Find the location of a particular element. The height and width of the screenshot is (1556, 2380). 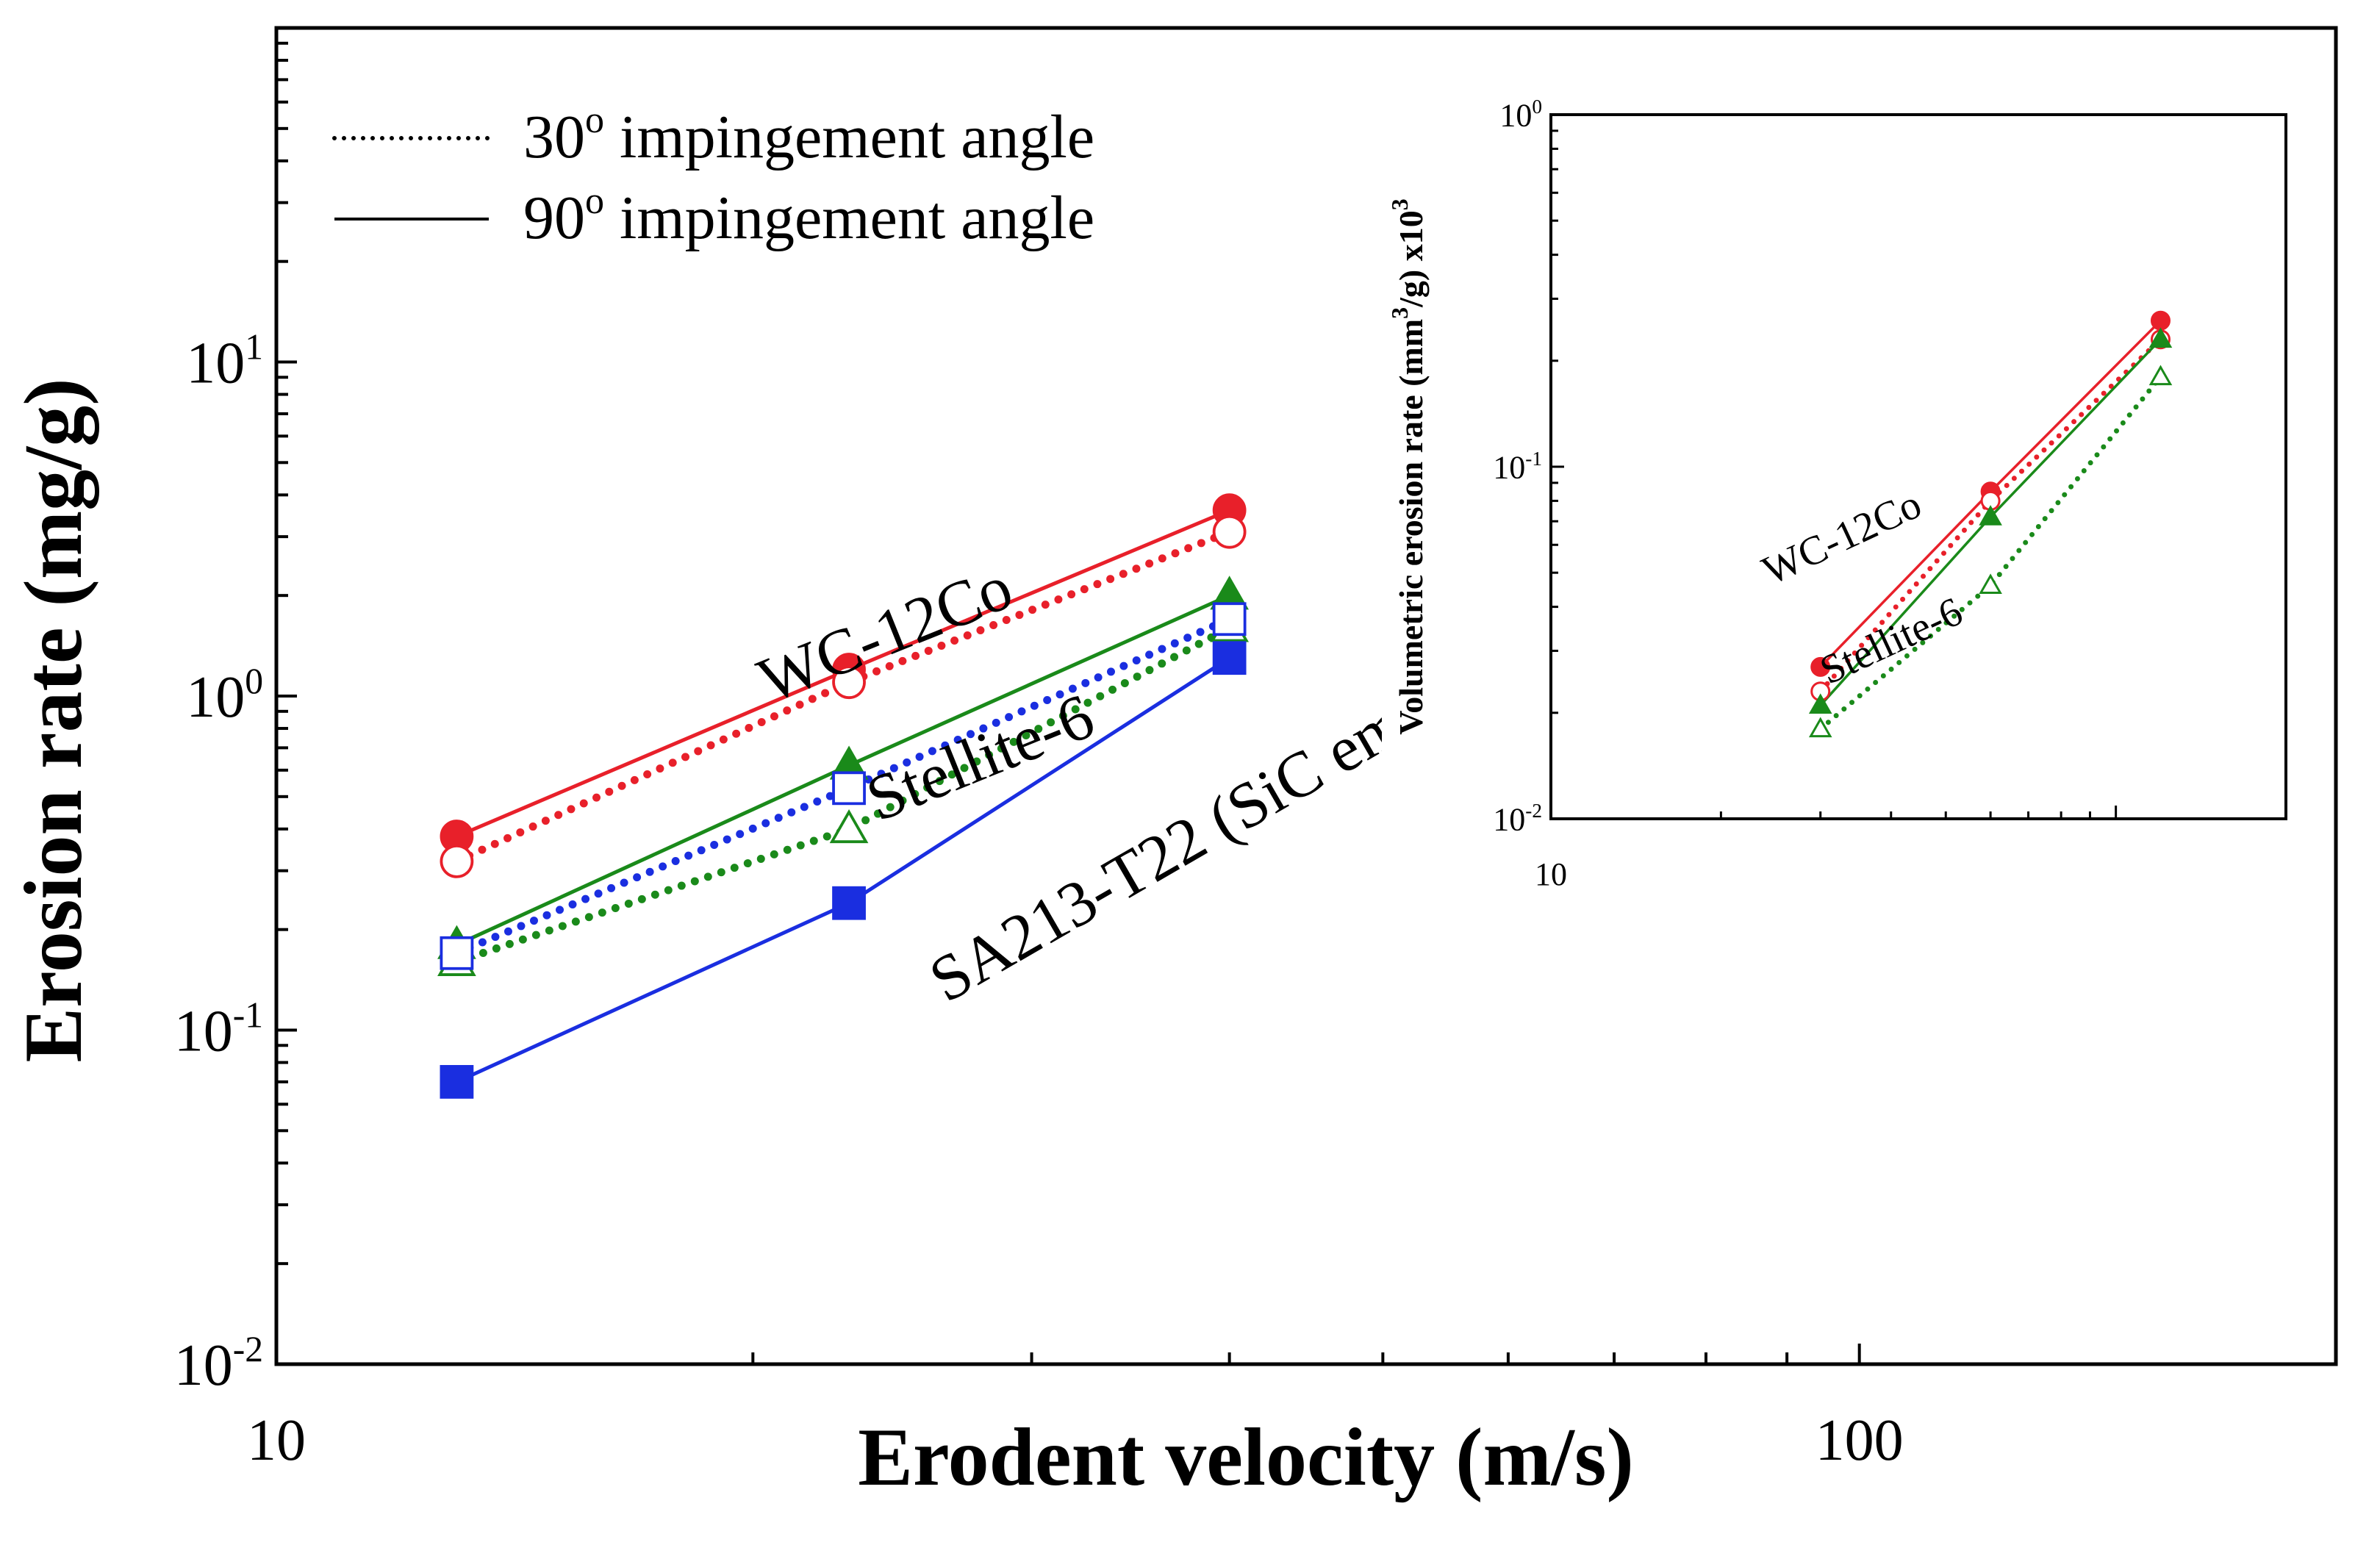

x-axis-title: Erodent velocity (m/s) is located at coordinates (1246, 1457).